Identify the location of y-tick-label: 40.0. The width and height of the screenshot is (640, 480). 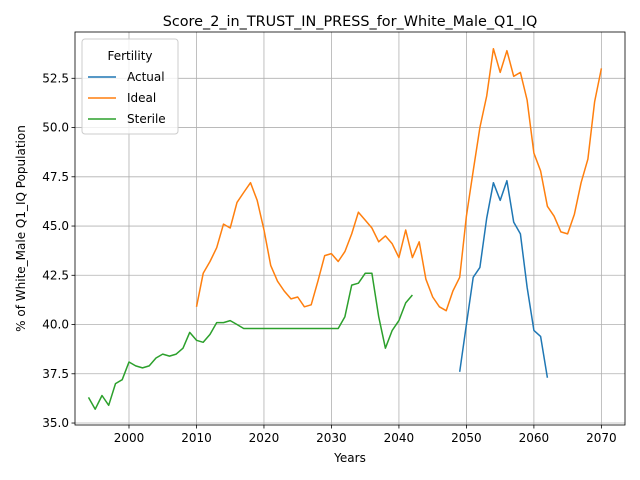
(55, 325).